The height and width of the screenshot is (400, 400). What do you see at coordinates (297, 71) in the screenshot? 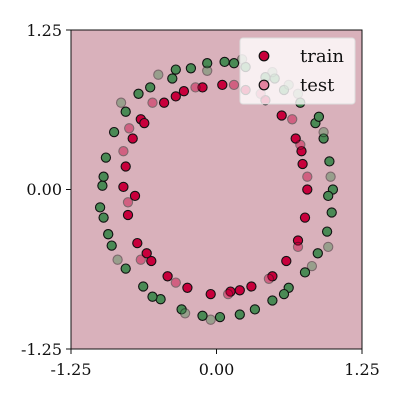
I see `legend: train test` at bounding box center [297, 71].